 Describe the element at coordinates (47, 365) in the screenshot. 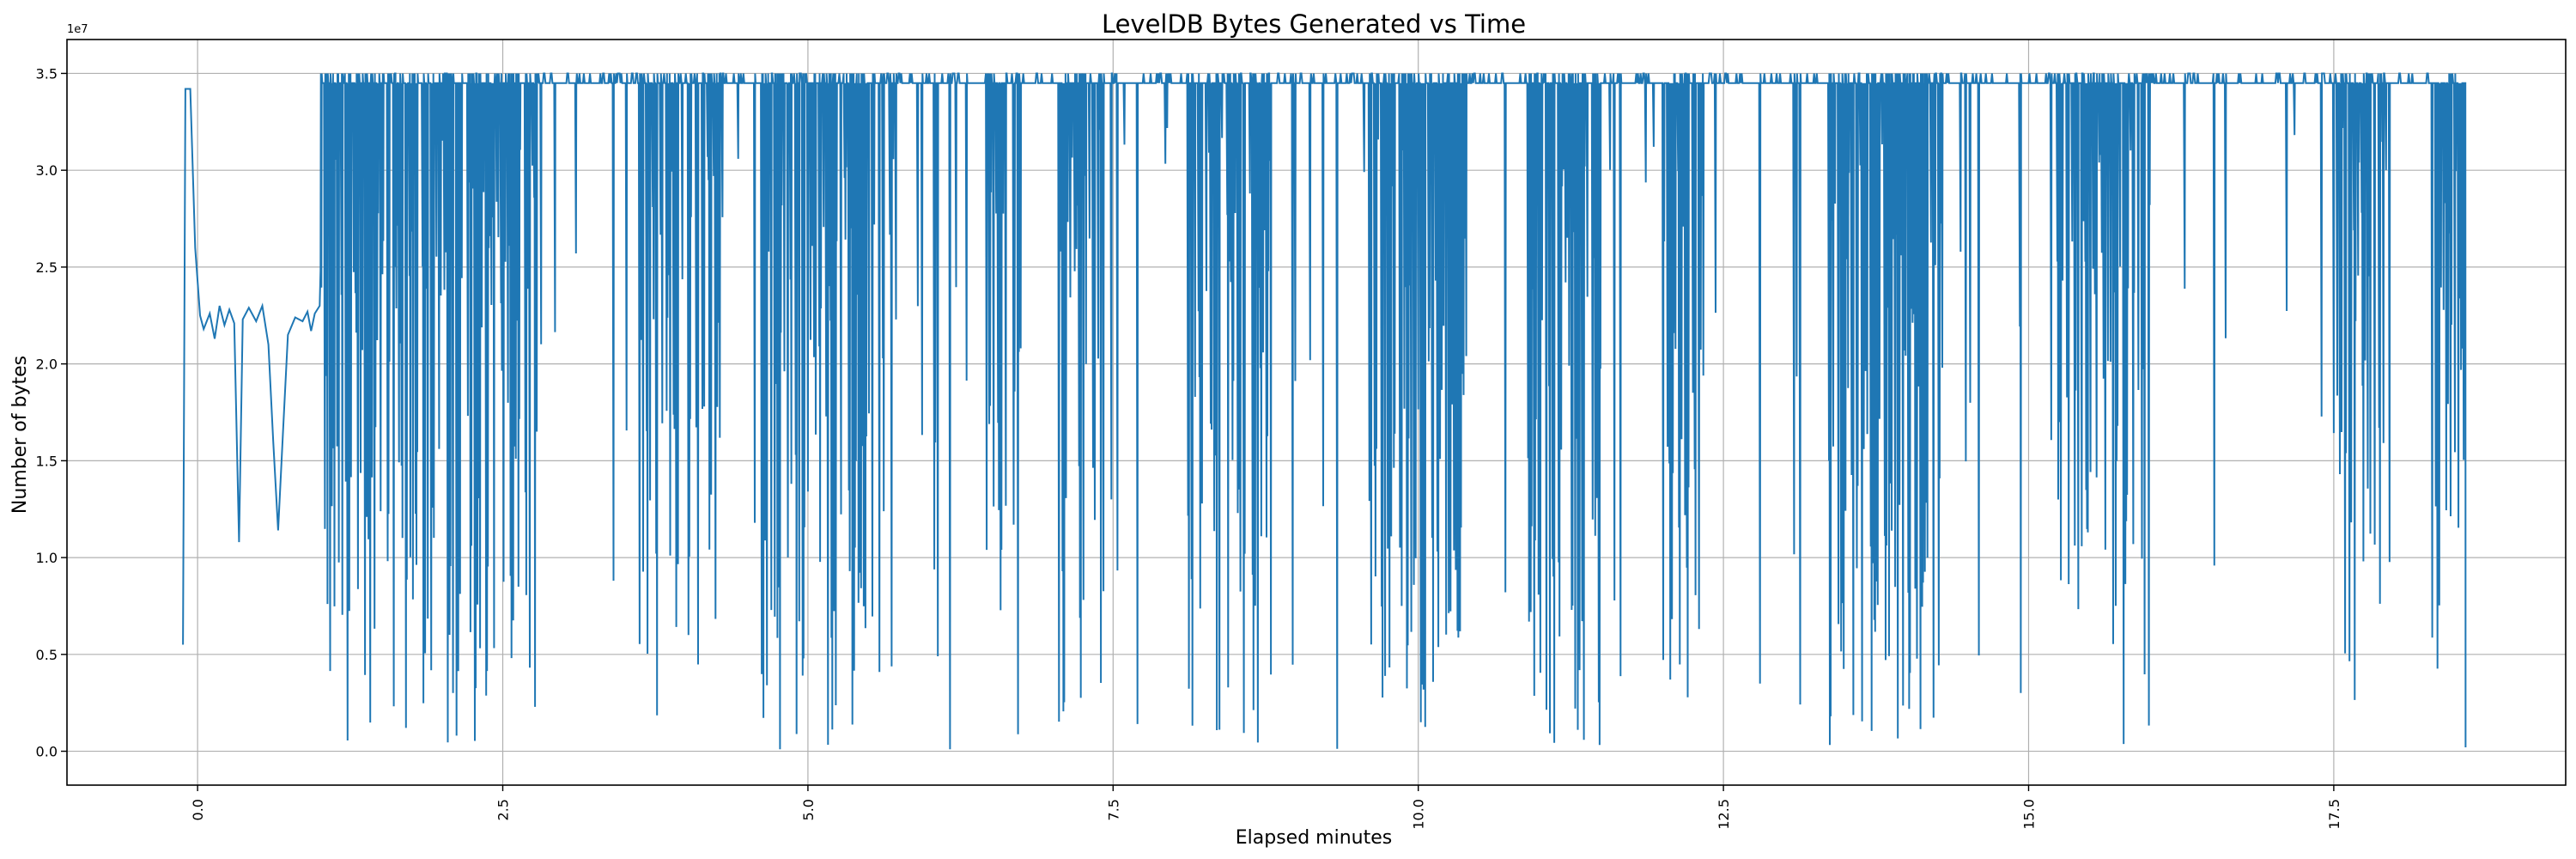

I see `y-tick-label: 2.0` at that location.